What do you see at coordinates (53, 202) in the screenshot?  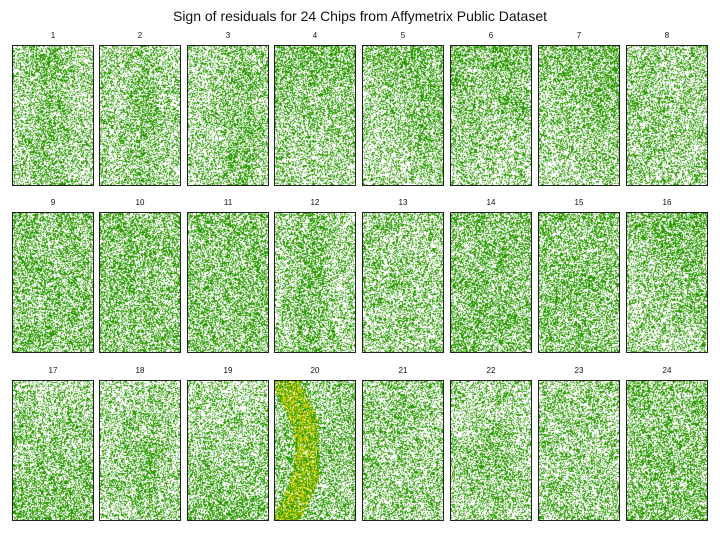 I see `chip-label: 9` at bounding box center [53, 202].